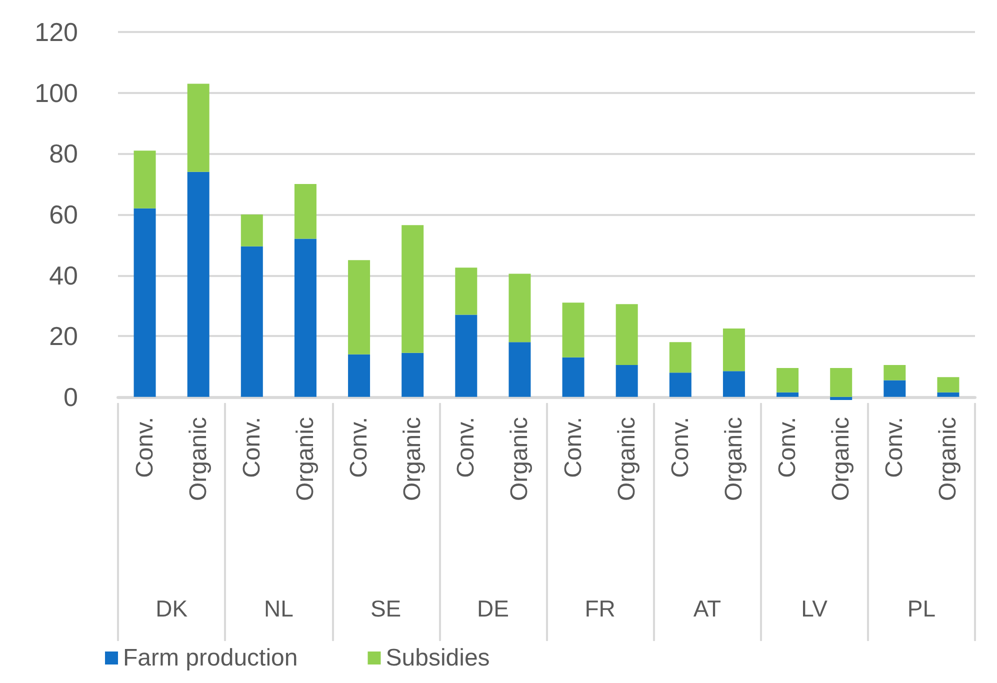 This screenshot has height=683, width=997. I want to click on text: LV, so click(814, 609).